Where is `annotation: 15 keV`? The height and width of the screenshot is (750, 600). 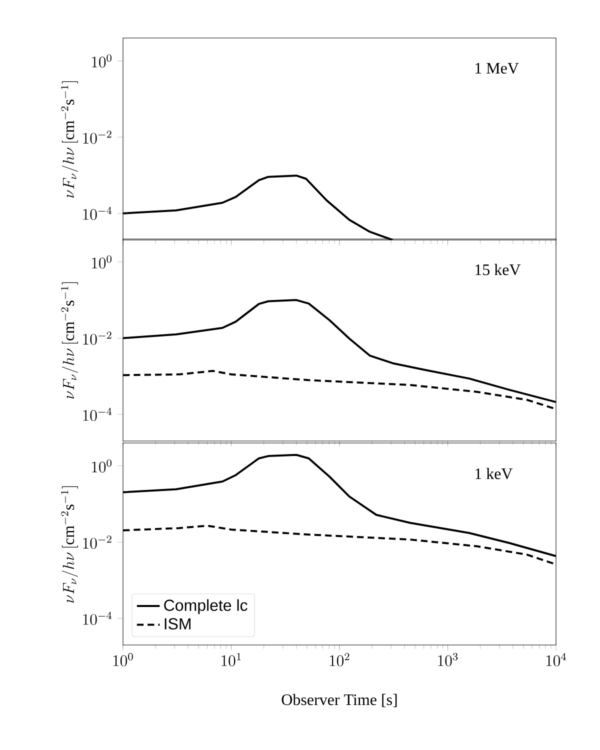
annotation: 15 keV is located at coordinates (498, 270).